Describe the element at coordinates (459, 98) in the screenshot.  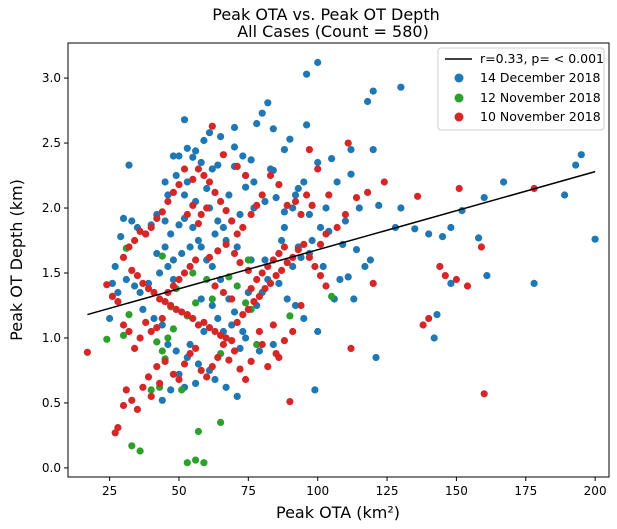
I see `legend-marker-nov12` at that location.